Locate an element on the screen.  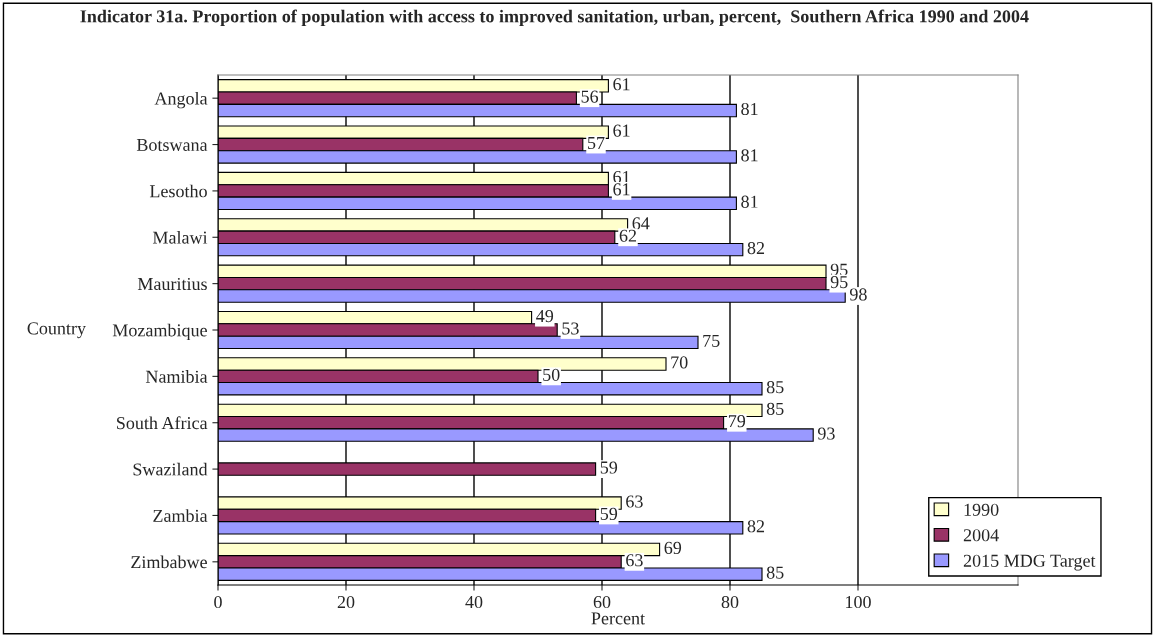
x-tick-label: 40 is located at coordinates (474, 602).